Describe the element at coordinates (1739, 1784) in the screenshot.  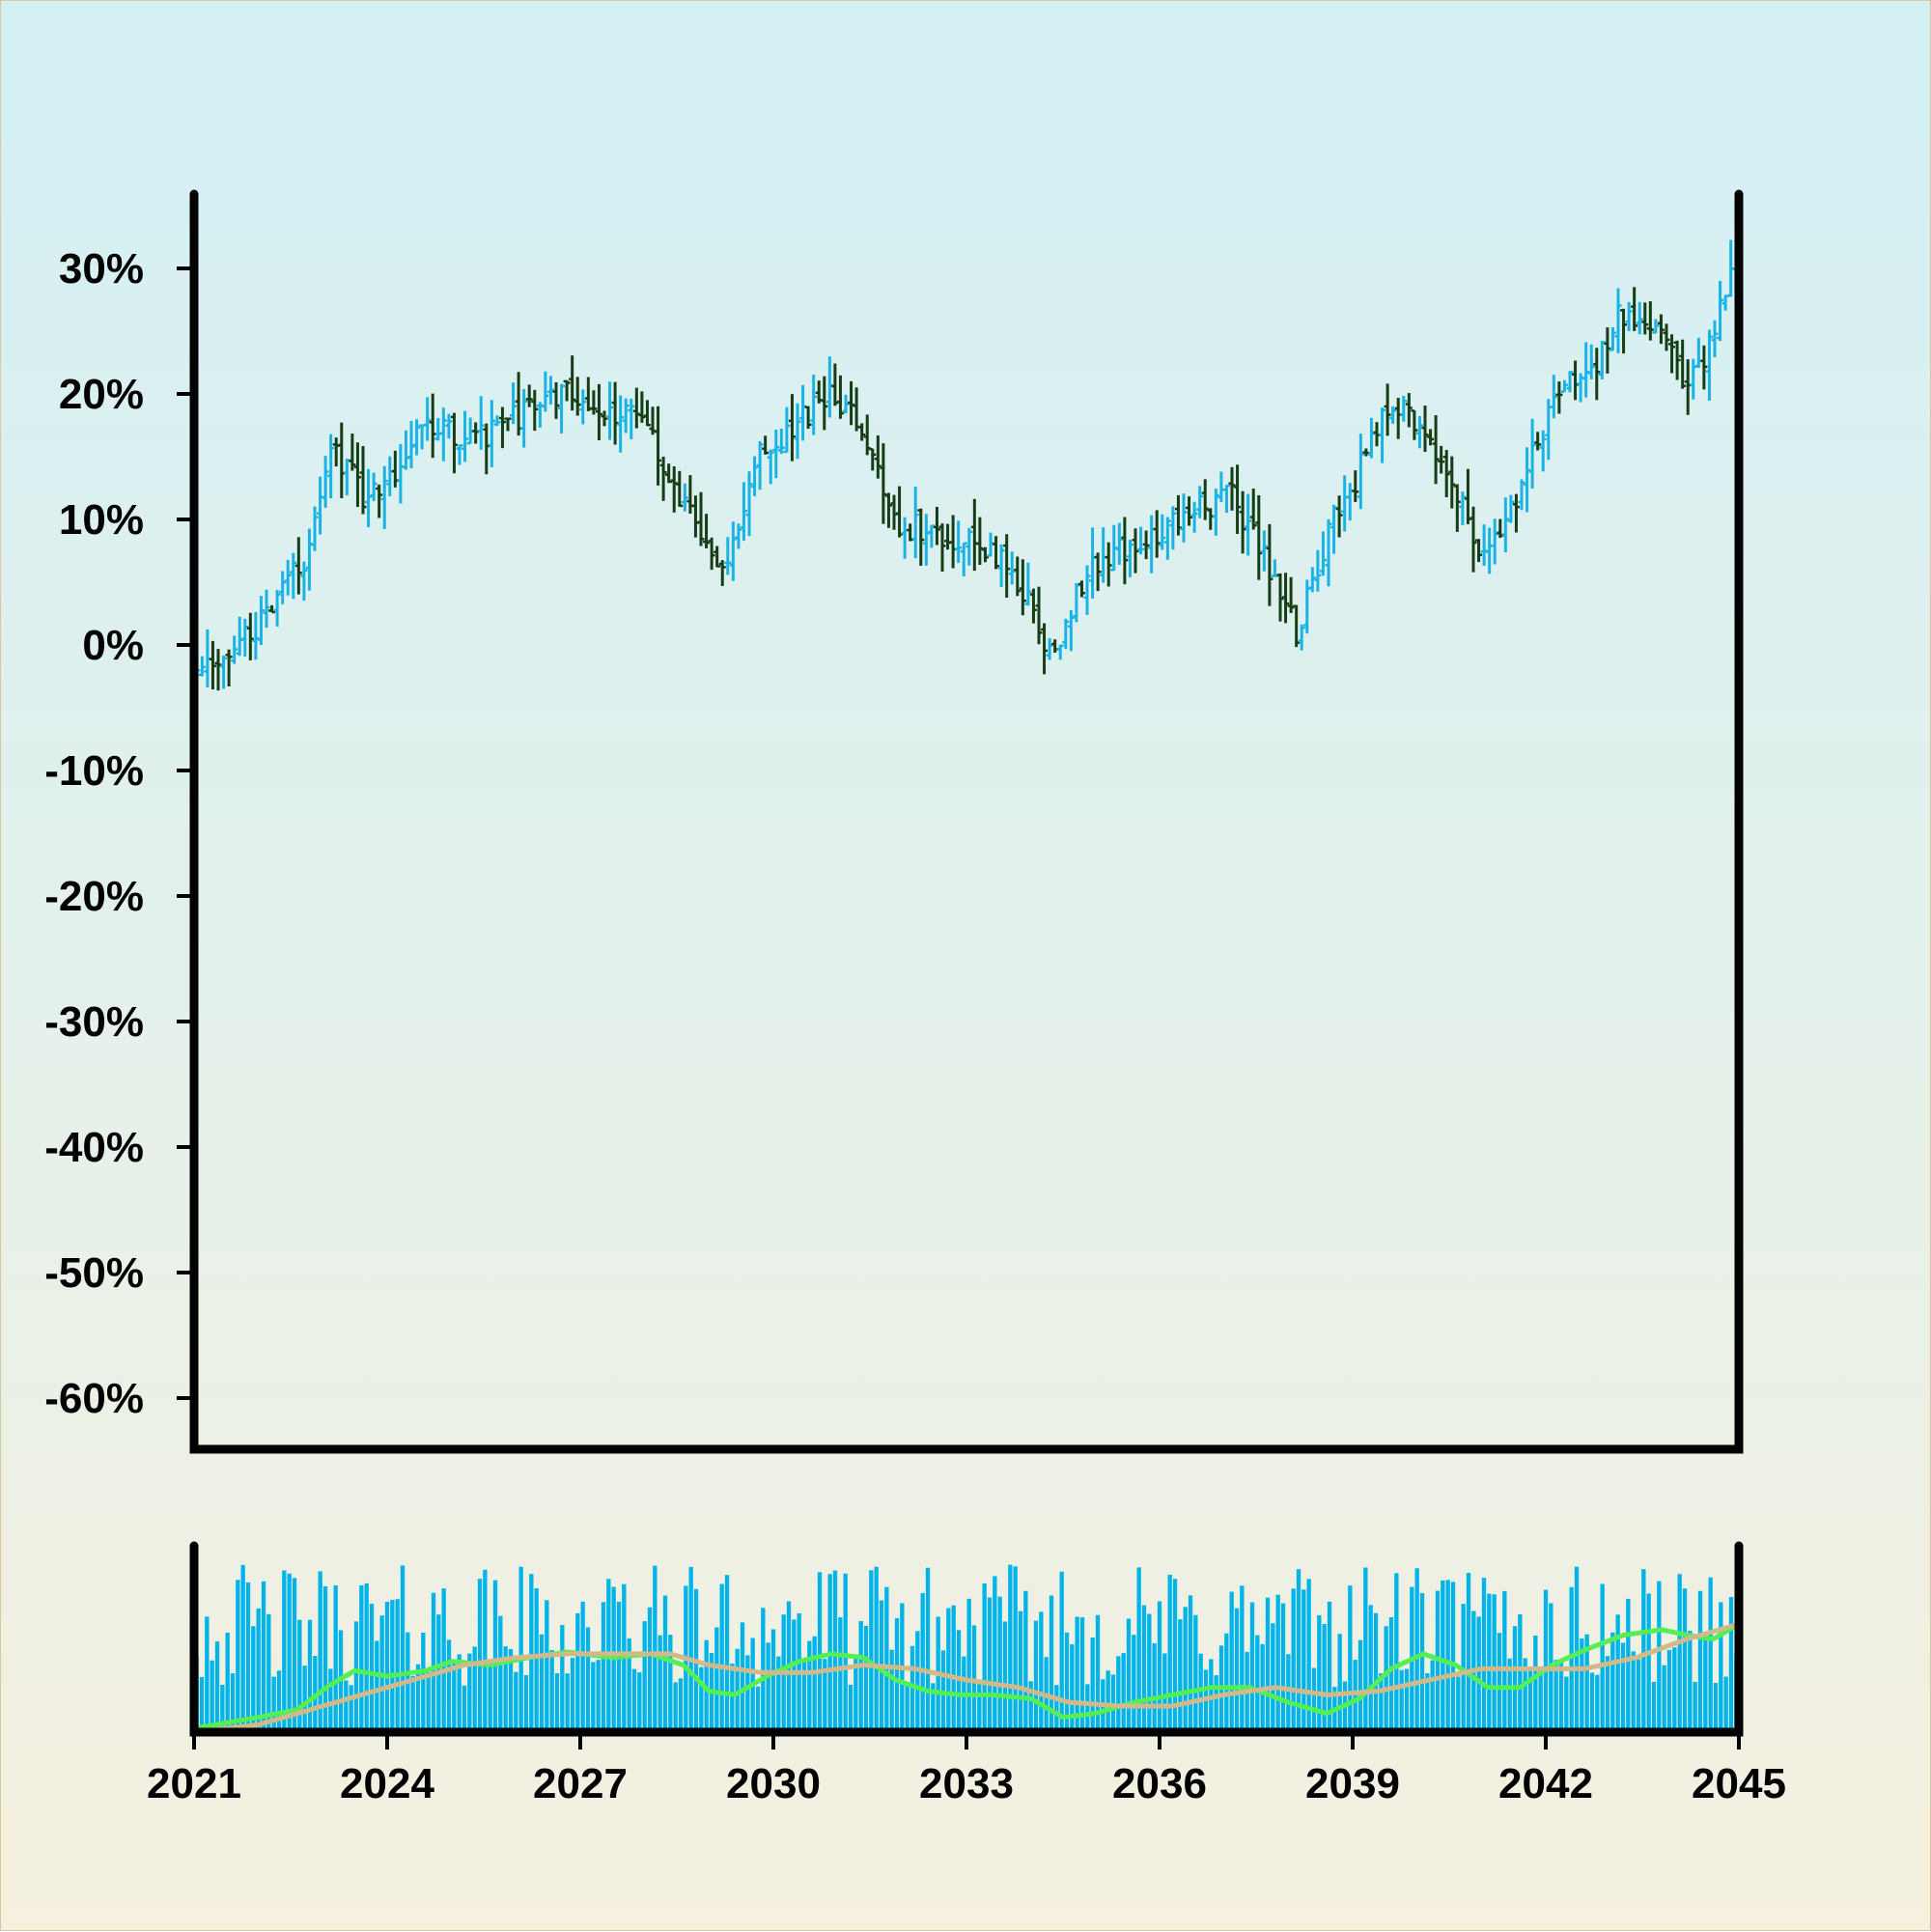
I see `x-tick-label: 2045` at that location.